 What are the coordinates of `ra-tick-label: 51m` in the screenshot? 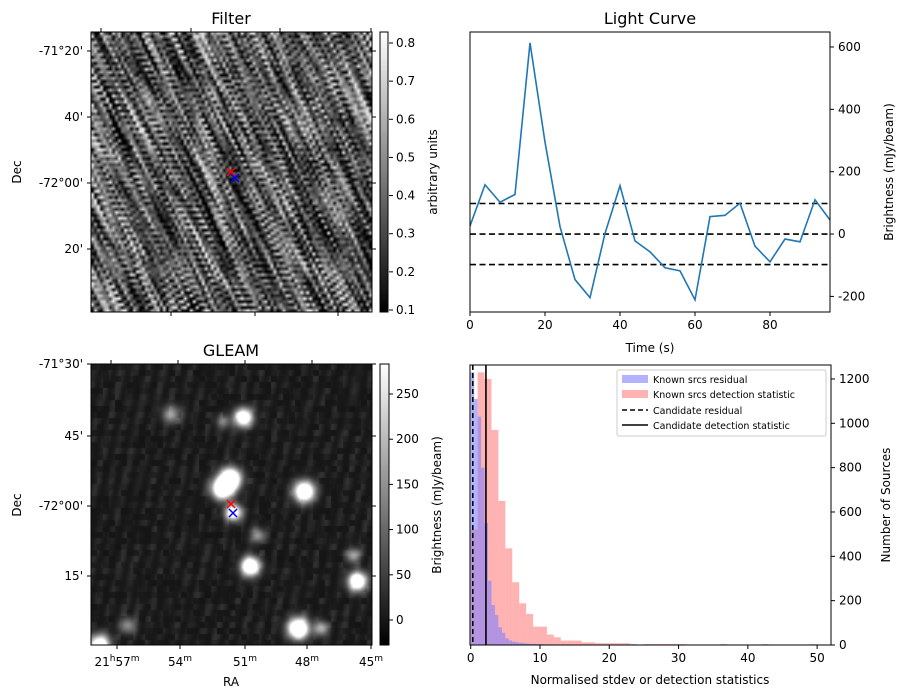 It's located at (245, 661).